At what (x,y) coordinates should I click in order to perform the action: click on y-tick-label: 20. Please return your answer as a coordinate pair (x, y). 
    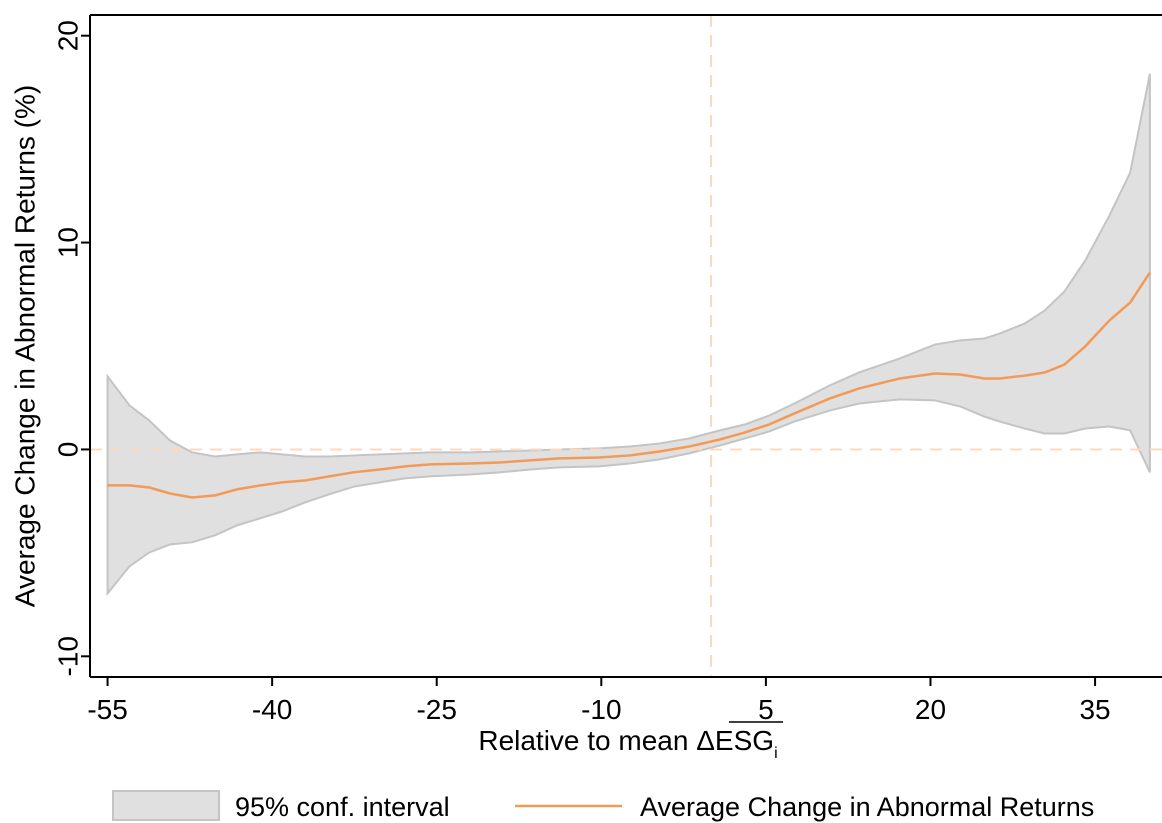
    Looking at the image, I should click on (67, 35).